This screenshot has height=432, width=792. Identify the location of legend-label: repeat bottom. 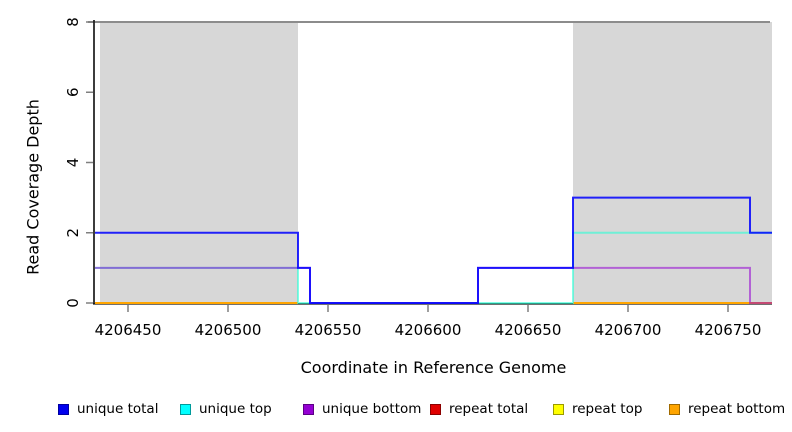
(737, 409).